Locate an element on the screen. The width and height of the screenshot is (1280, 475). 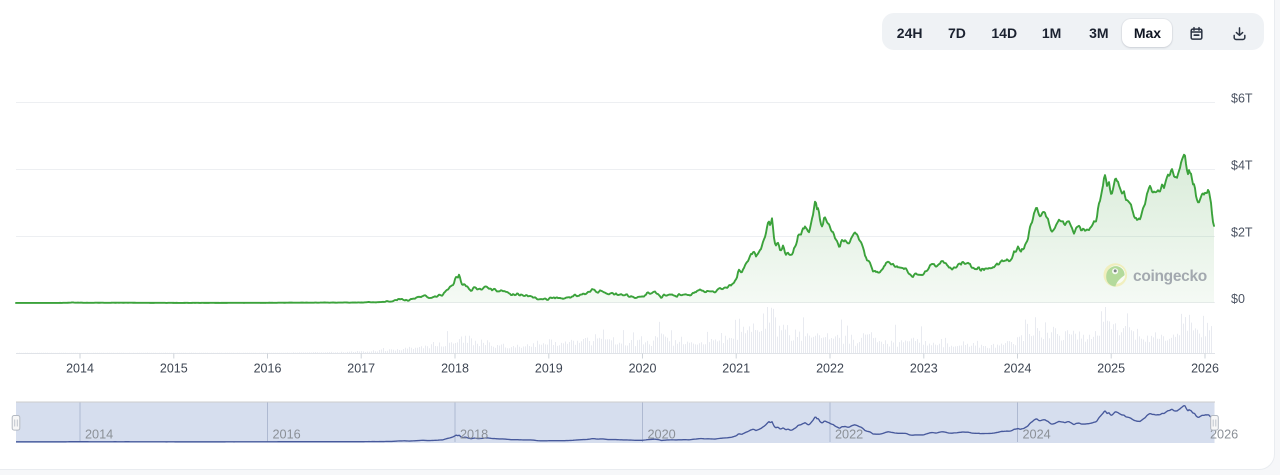
svg-text: 2021 is located at coordinates (736, 369).